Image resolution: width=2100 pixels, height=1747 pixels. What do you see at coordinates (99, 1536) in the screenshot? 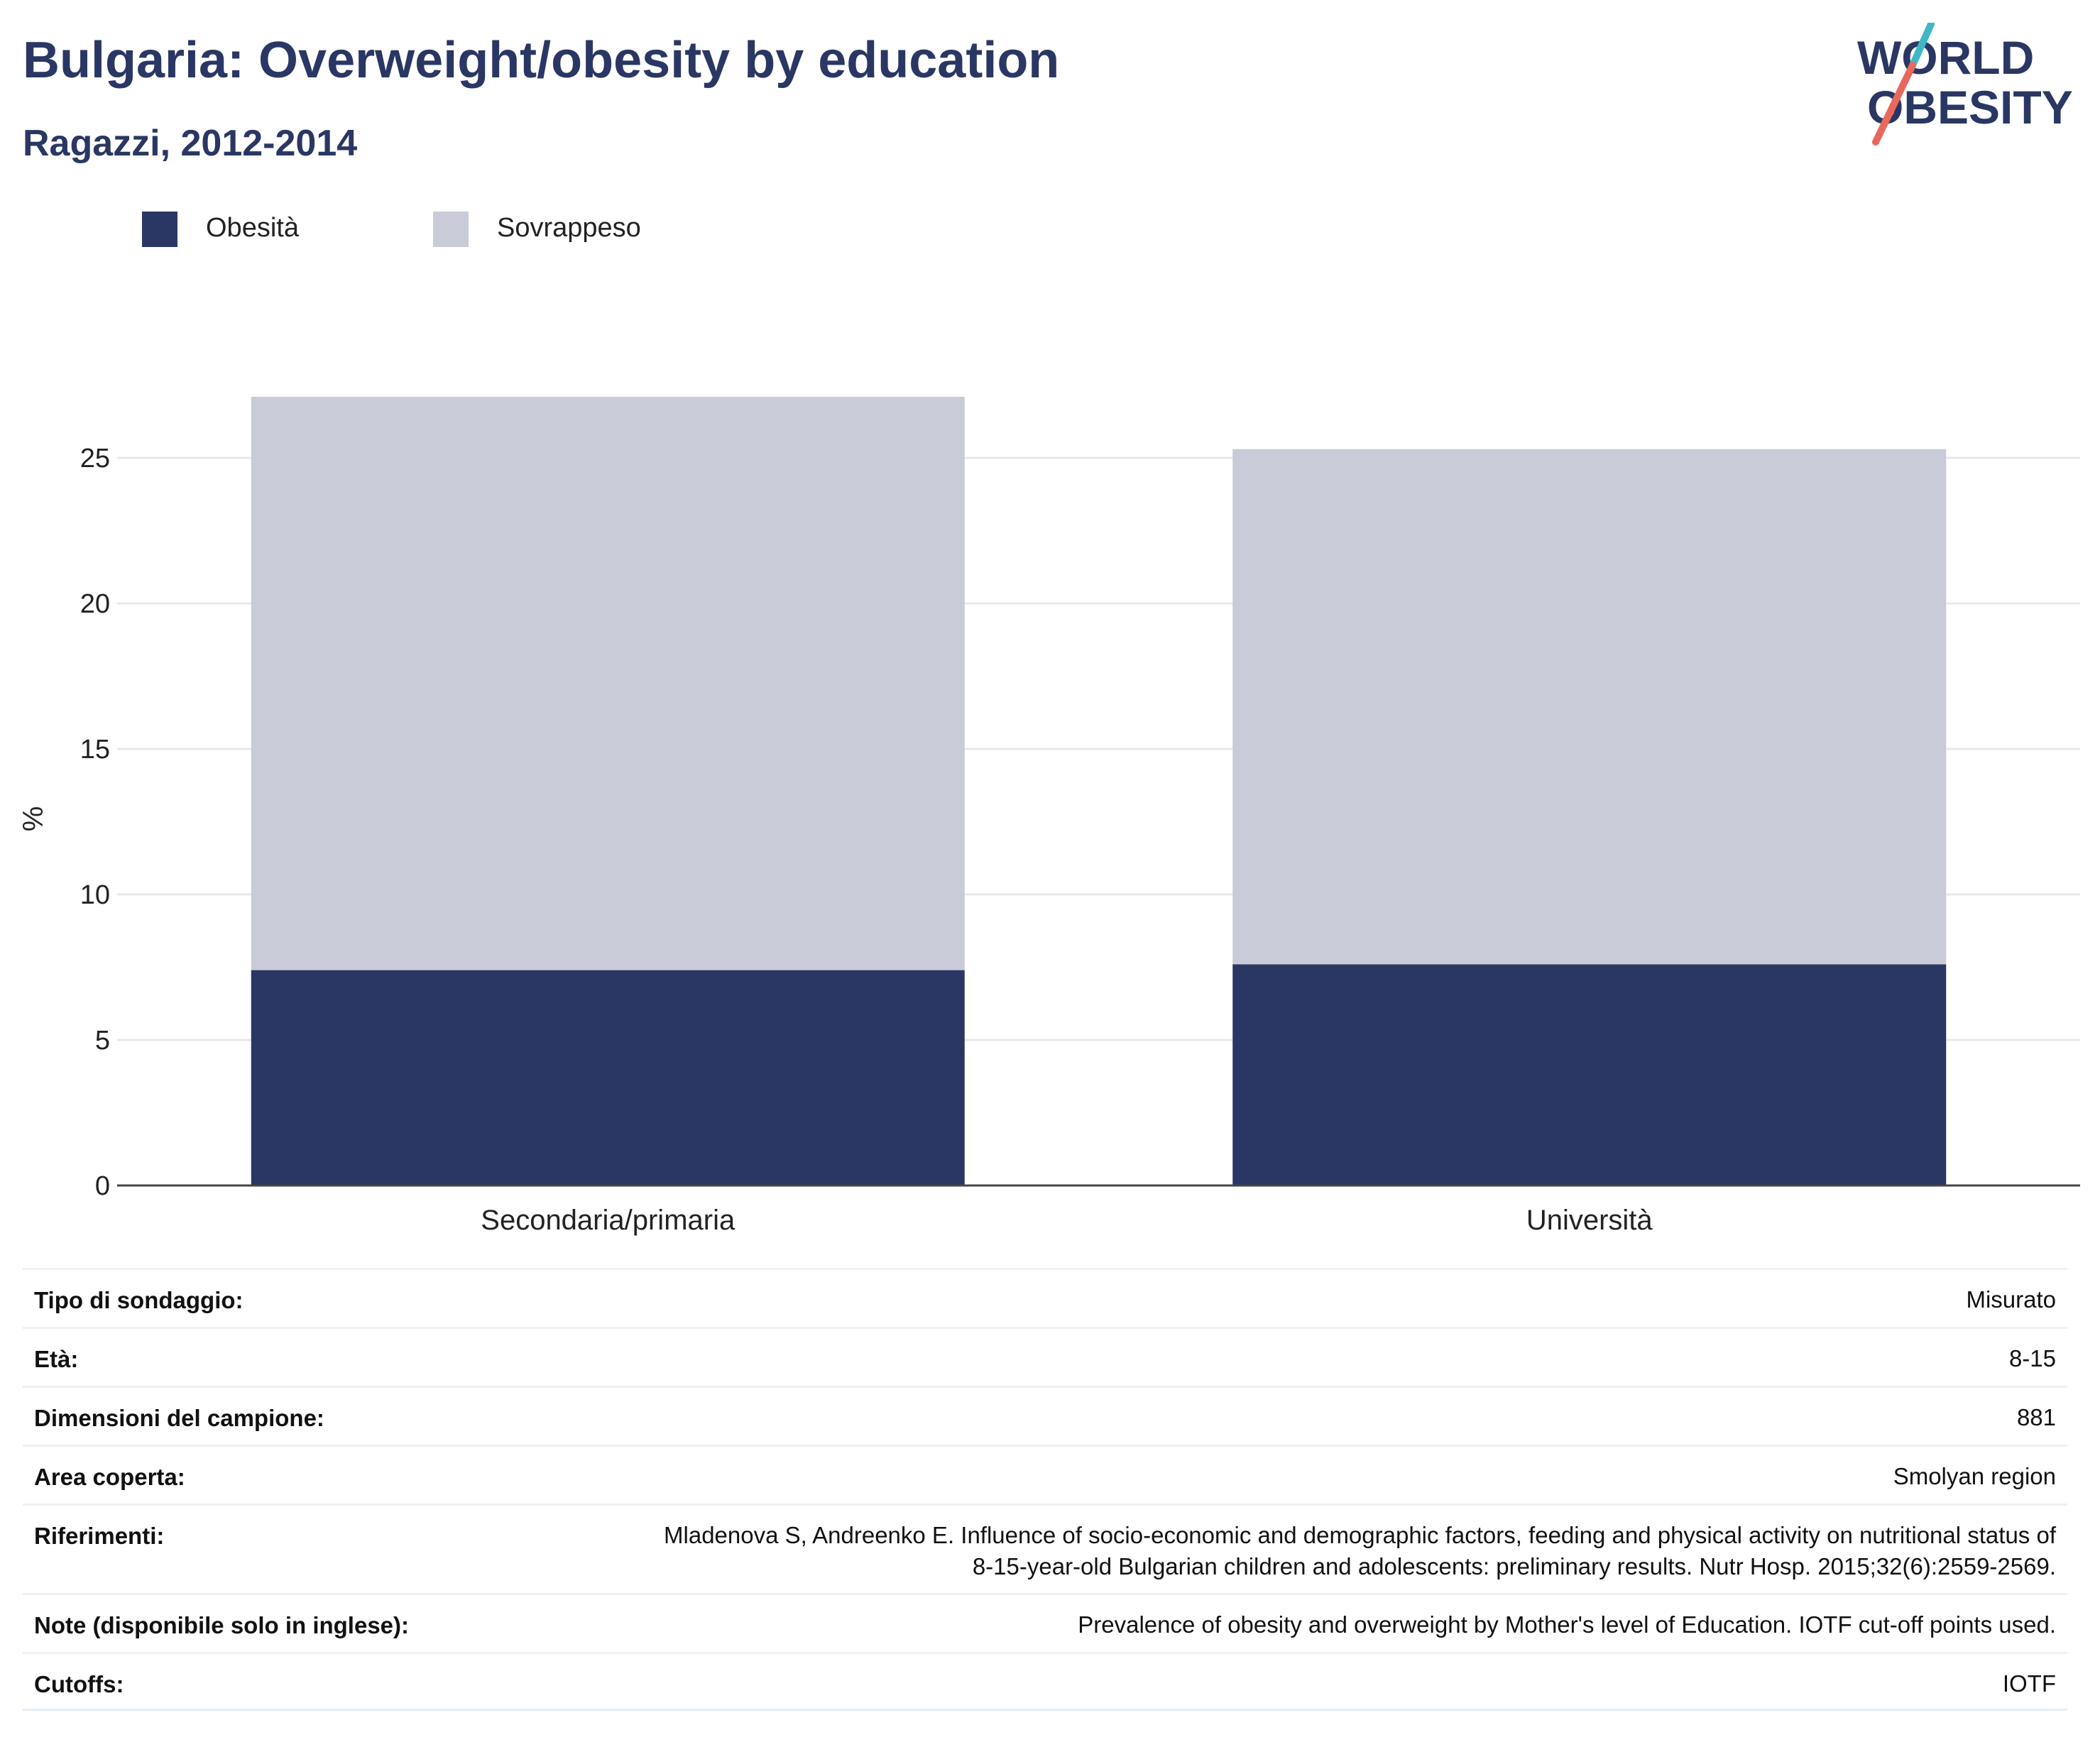
I see `info-label: Riferimenti:` at bounding box center [99, 1536].